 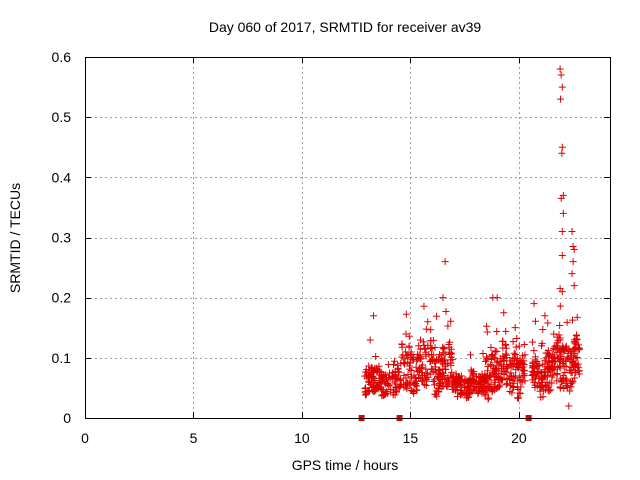 I want to click on y-tick-label: 0.1, so click(x=62, y=358).